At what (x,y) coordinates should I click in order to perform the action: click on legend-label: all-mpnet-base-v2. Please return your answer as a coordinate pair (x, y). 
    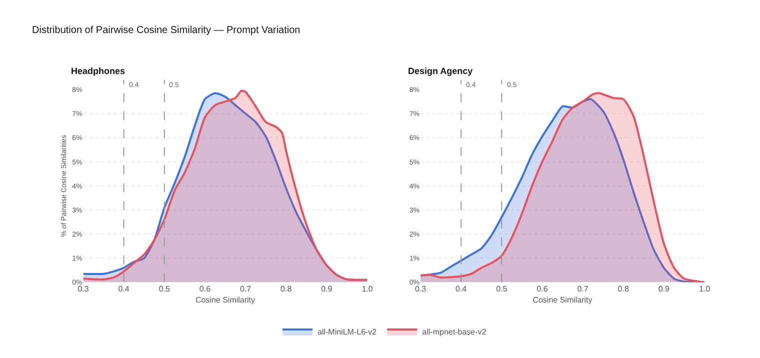
    Looking at the image, I should click on (454, 332).